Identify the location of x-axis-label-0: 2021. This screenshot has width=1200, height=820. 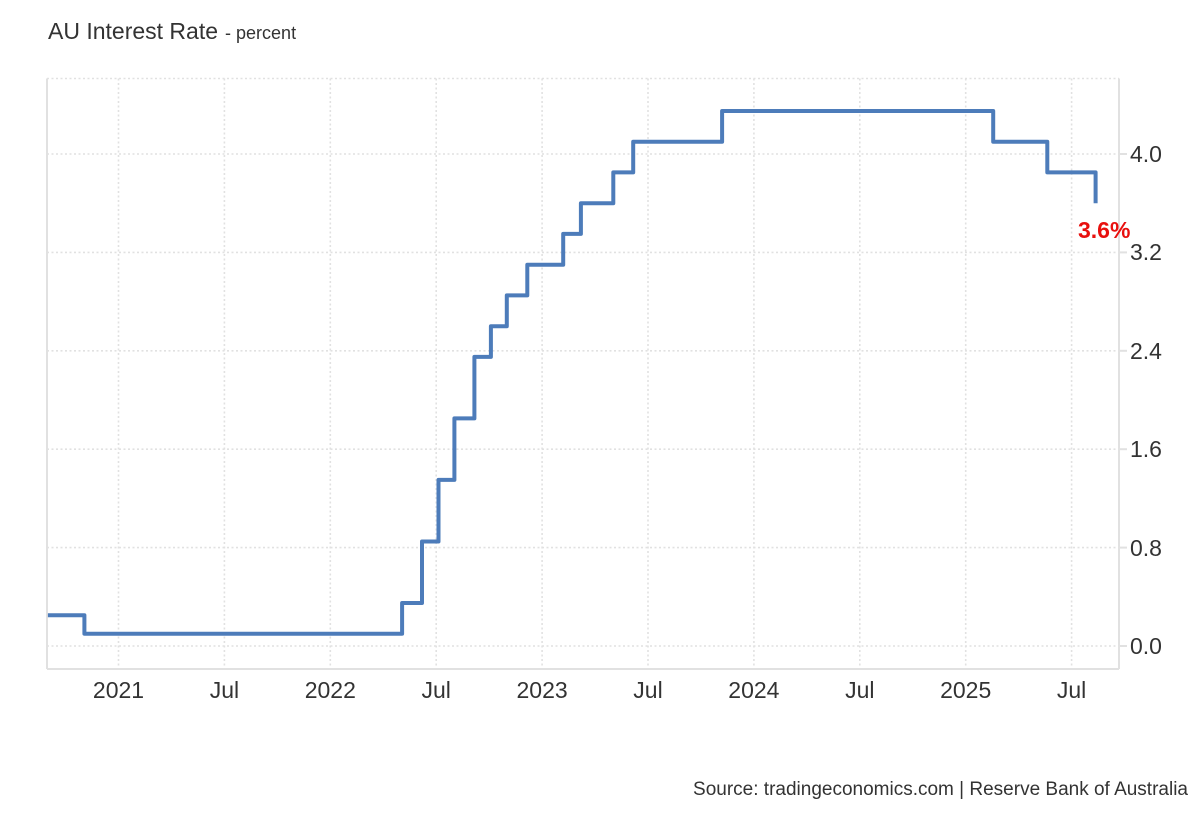
(118, 690).